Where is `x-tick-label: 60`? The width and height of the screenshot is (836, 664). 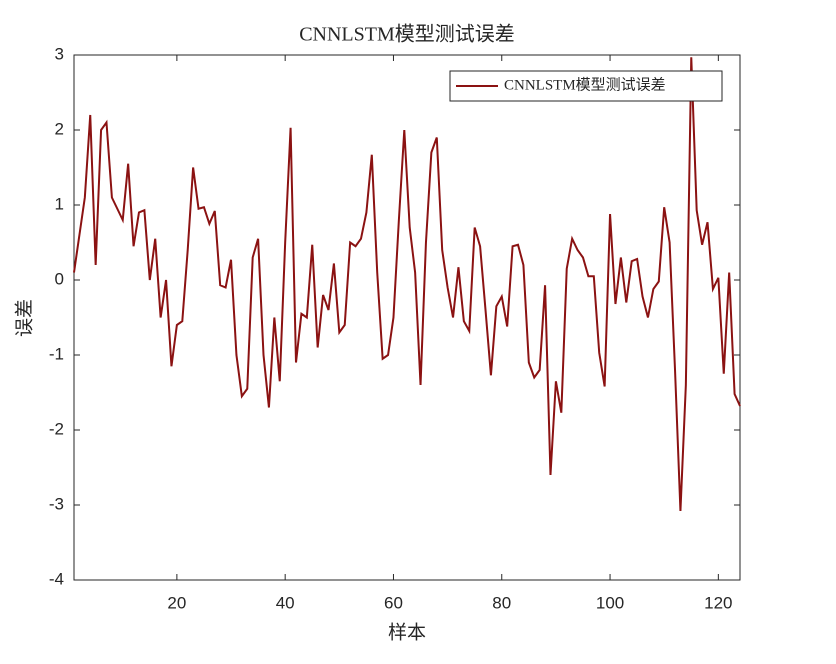
x-tick-label: 60 is located at coordinates (393, 602).